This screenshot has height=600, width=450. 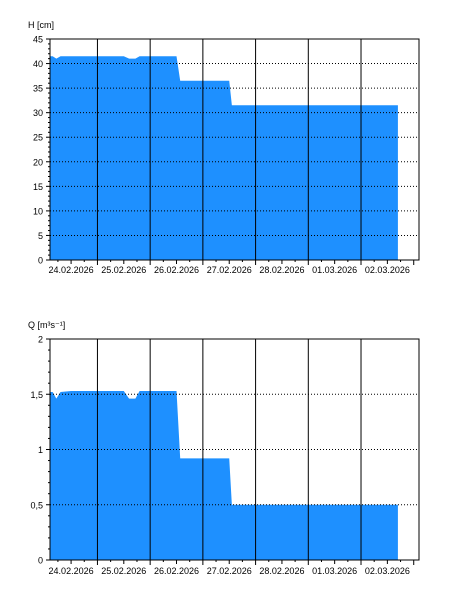 What do you see at coordinates (38, 64) in the screenshot?
I see `y-tick-label: 40` at bounding box center [38, 64].